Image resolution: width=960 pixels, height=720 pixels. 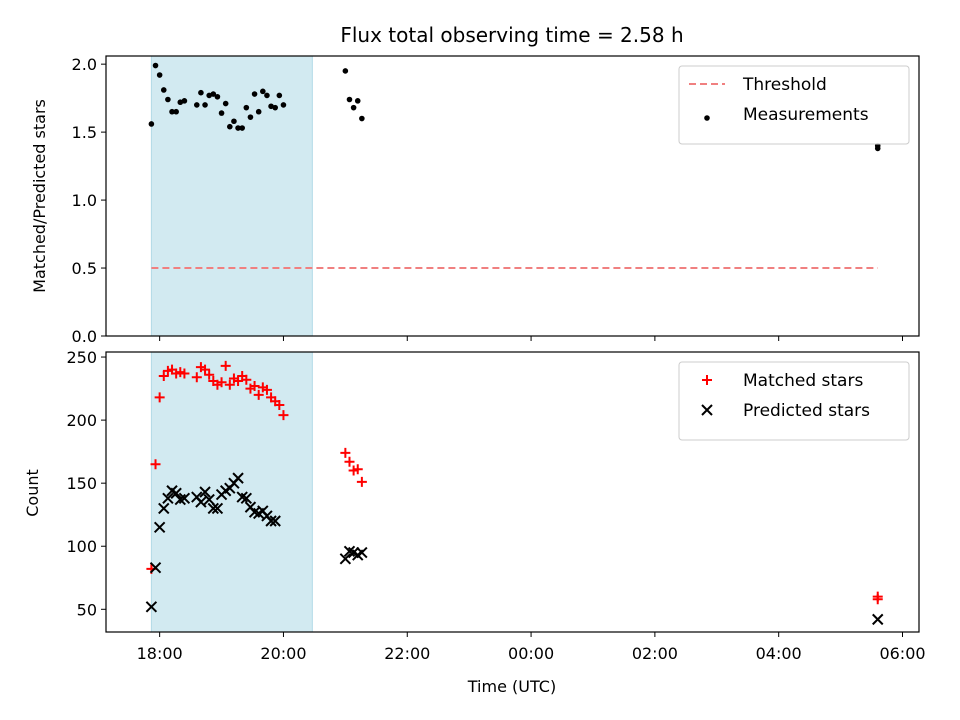 I want to click on x-tick-label: 04:00, so click(x=779, y=653).